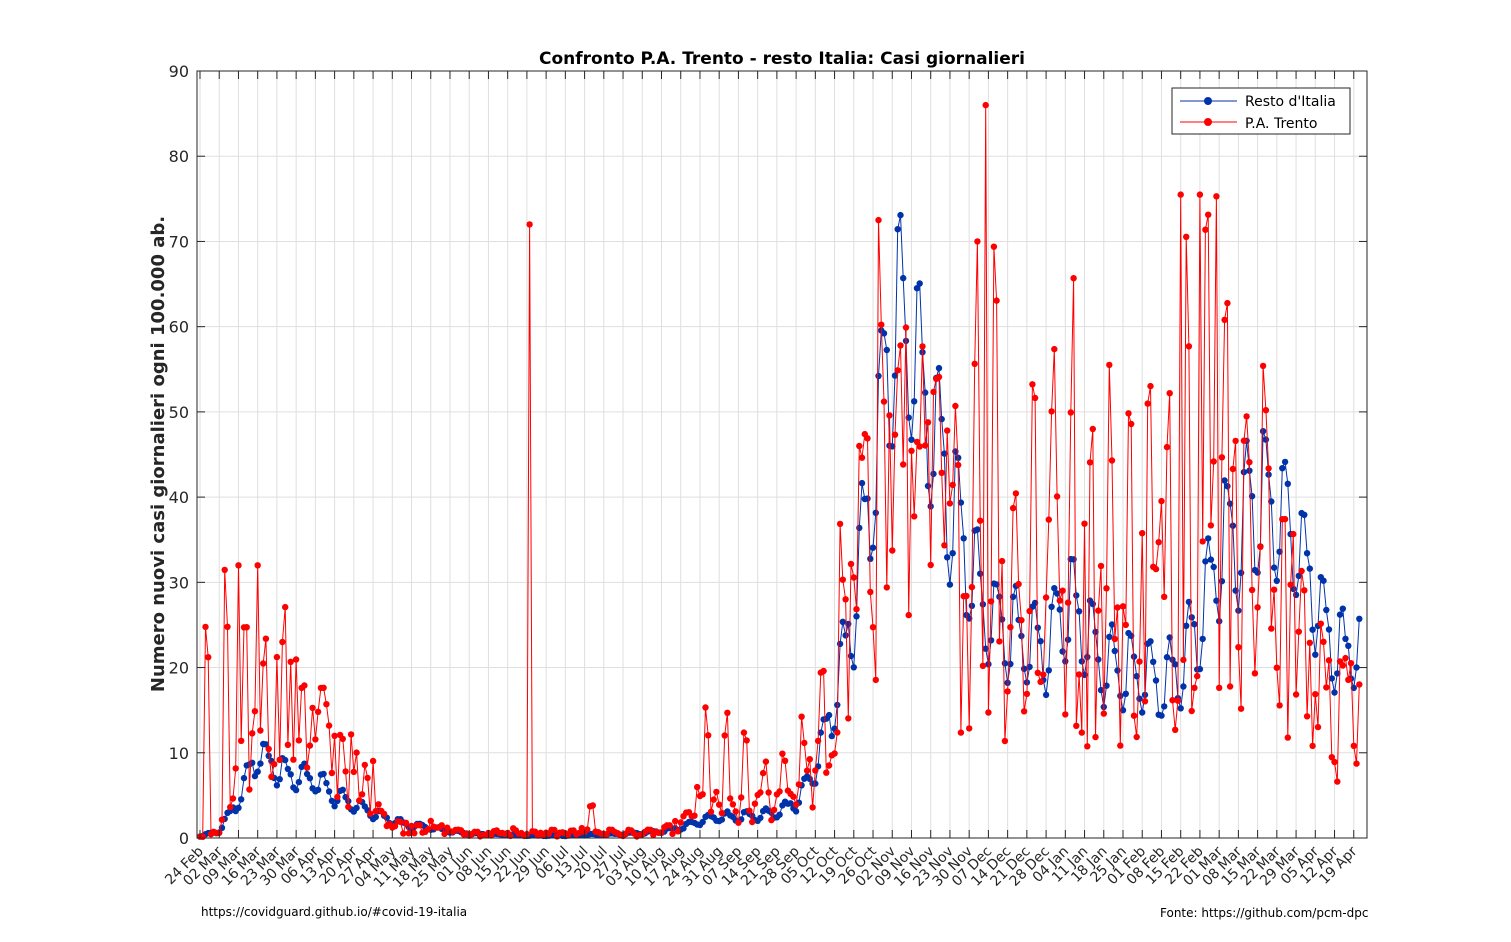 The width and height of the screenshot is (1511, 942). I want to click on legend-marker-trento, so click(1208, 122).